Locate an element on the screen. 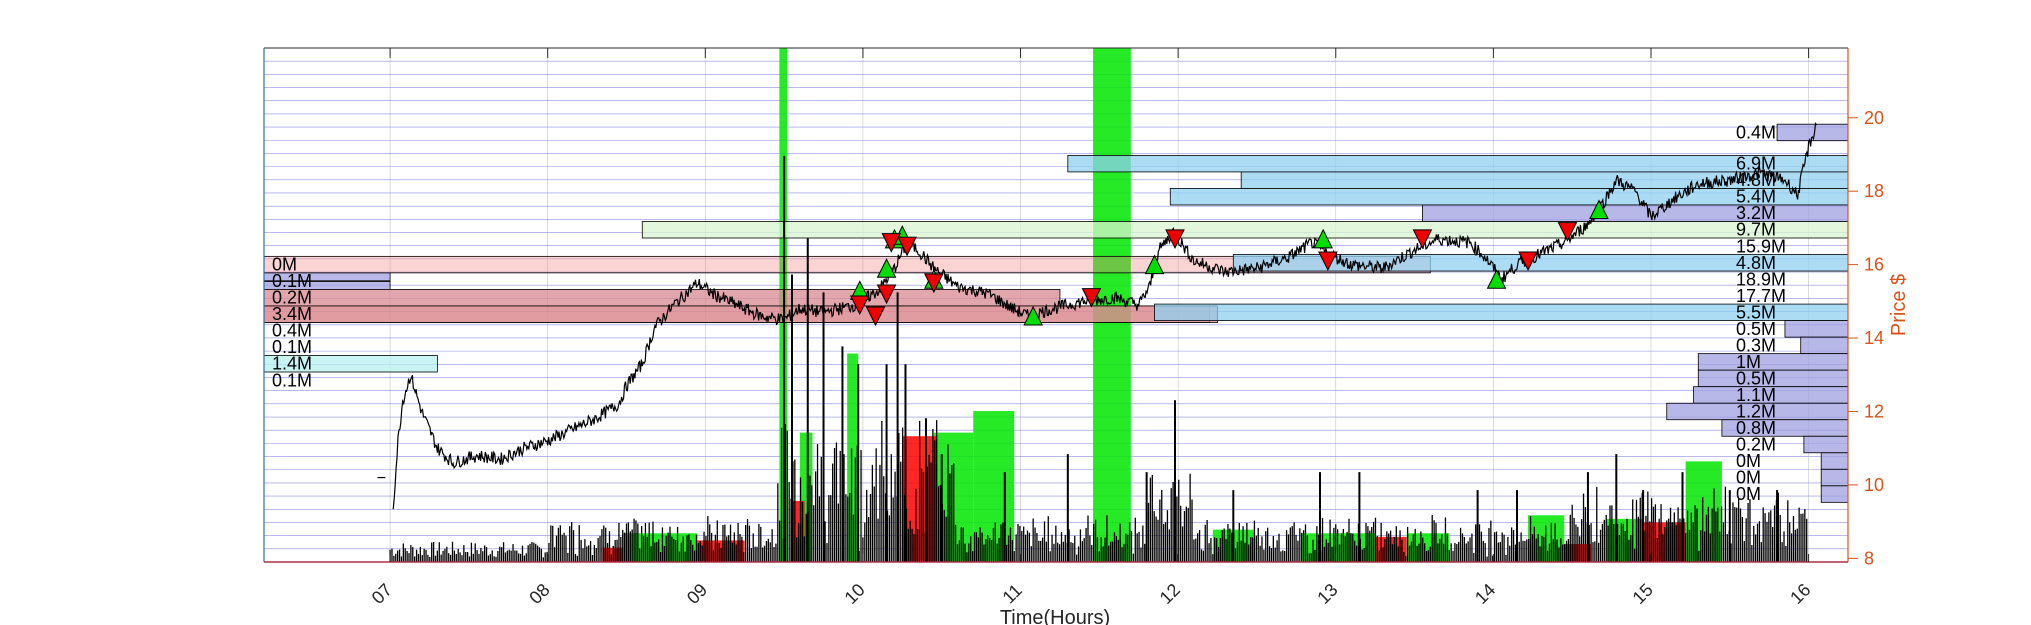 This screenshot has width=2031, height=625. y-tick-label: 10 is located at coordinates (1874, 485).